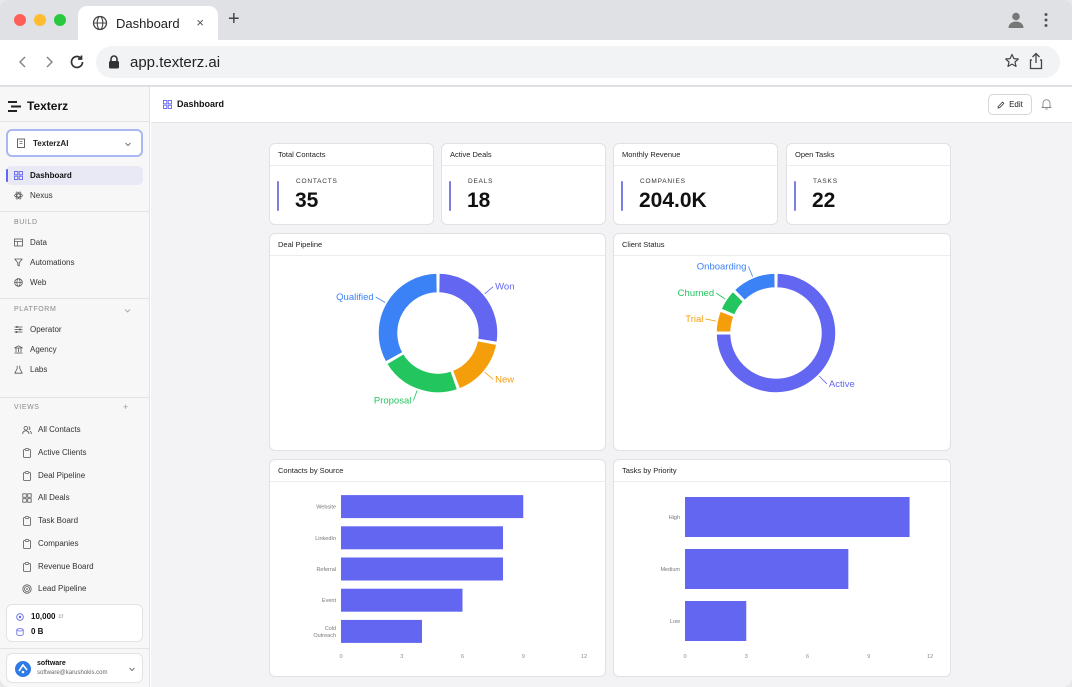 This screenshot has width=1072, height=687. I want to click on clipboard-icon, so click(27, 452).